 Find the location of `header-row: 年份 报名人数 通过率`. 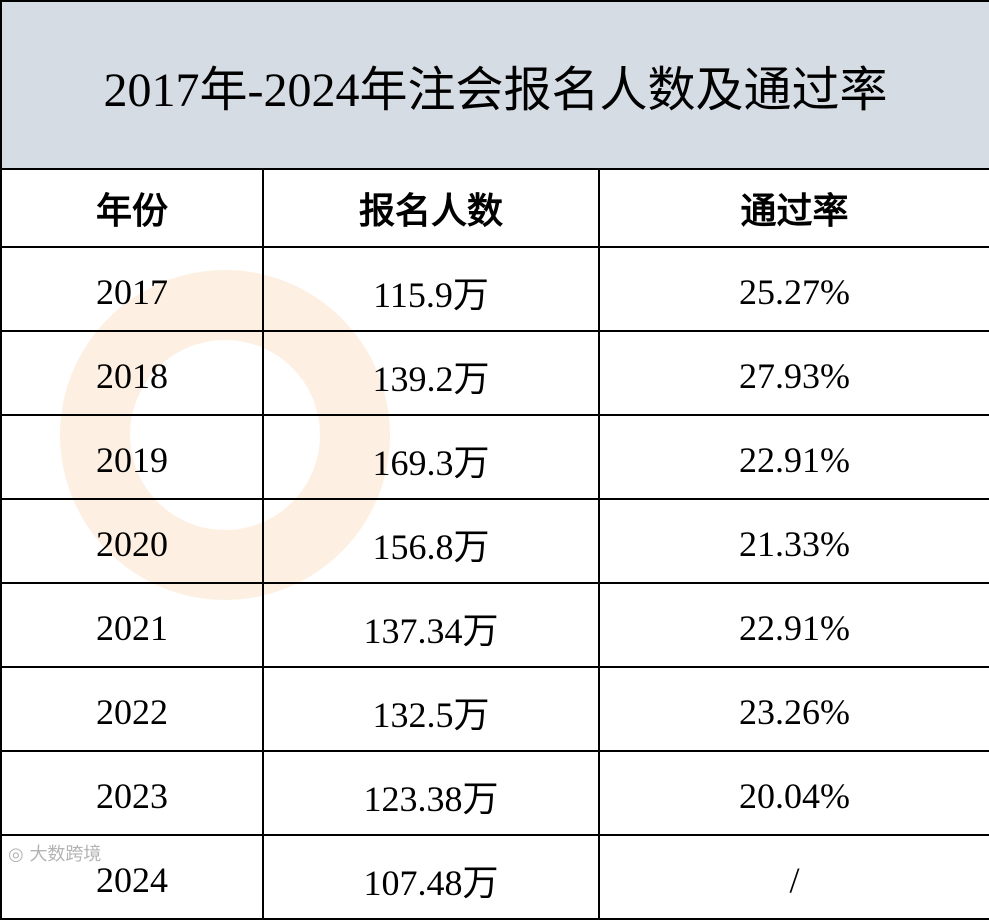

header-row: 年份 报名人数 通过率 is located at coordinates (494, 208).